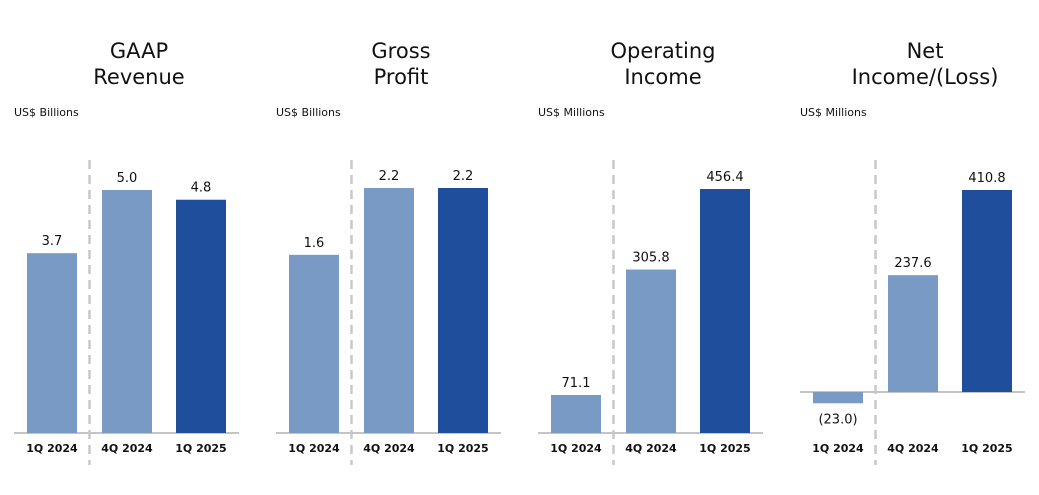 The width and height of the screenshot is (1039, 495). What do you see at coordinates (401, 77) in the screenshot?
I see `panel-title-line: Profit` at bounding box center [401, 77].